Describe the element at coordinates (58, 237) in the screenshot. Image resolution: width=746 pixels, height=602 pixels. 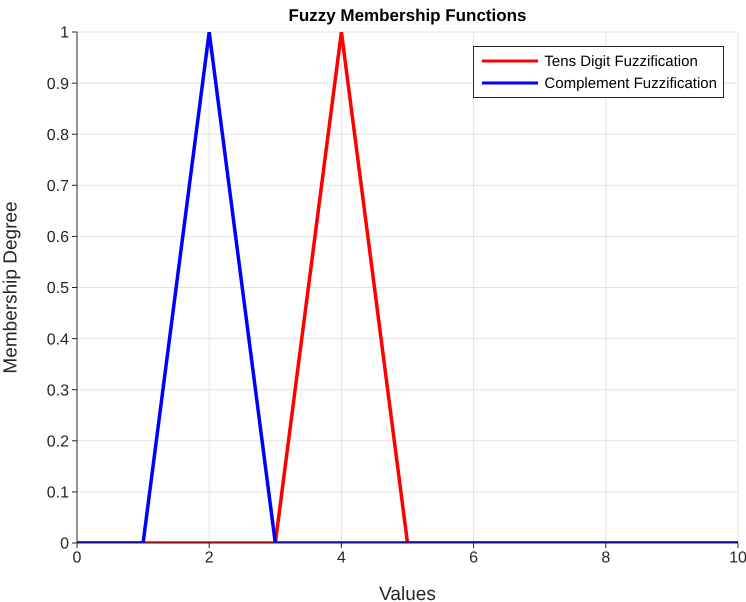
I see `y-tick-label: 0.6` at that location.